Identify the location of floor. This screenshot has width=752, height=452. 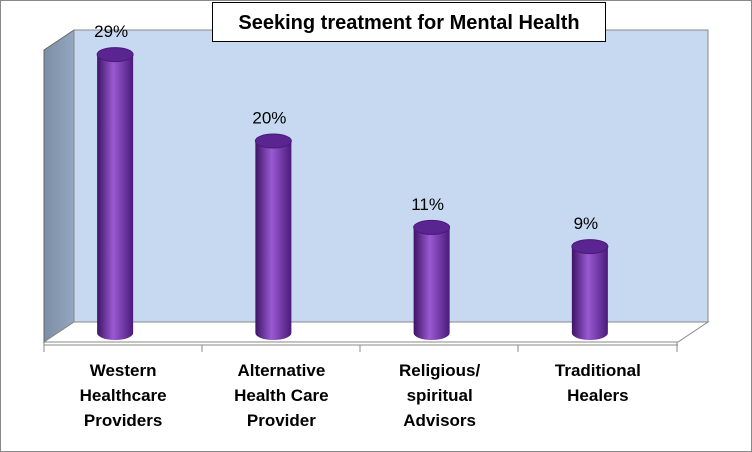
(376, 332).